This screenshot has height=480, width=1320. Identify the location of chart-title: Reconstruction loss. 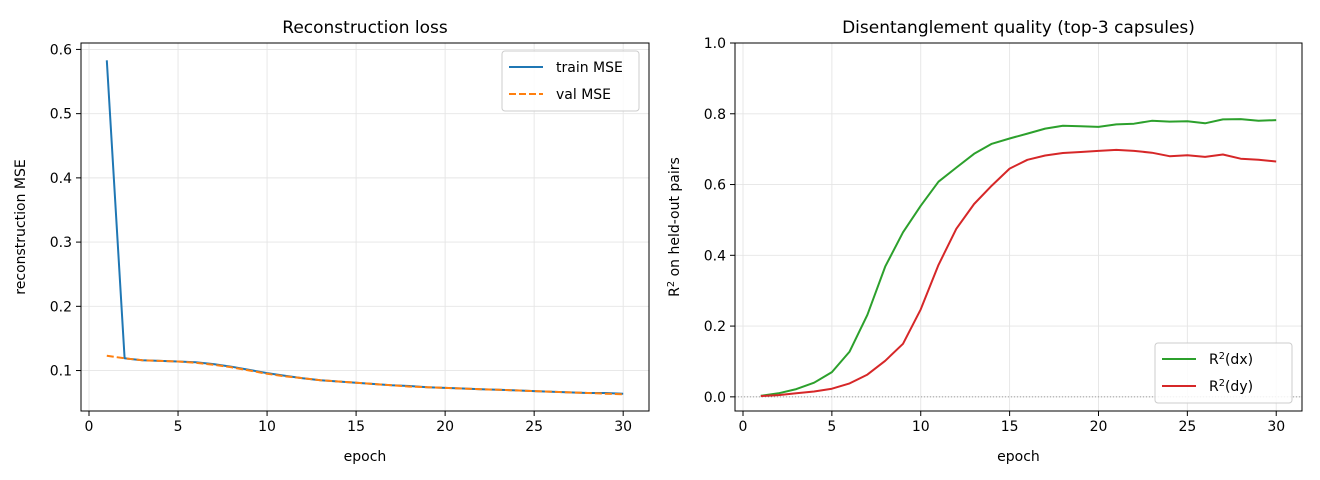
(365, 28).